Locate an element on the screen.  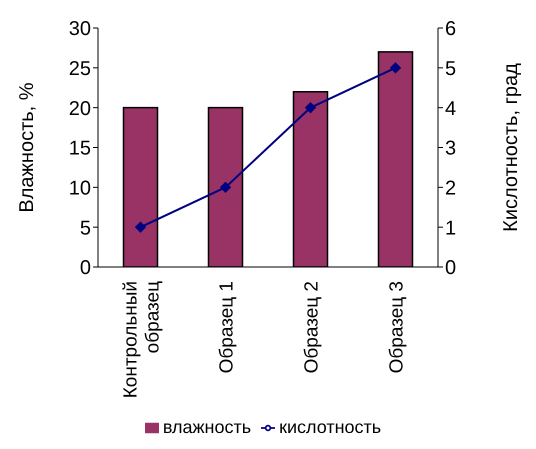
y2-tick-label: 5 is located at coordinates (450, 69).